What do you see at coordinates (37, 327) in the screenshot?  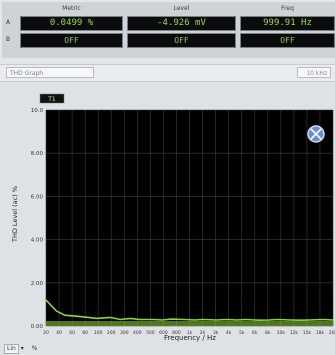 I see `y-tick-label: 0.00` at bounding box center [37, 327].